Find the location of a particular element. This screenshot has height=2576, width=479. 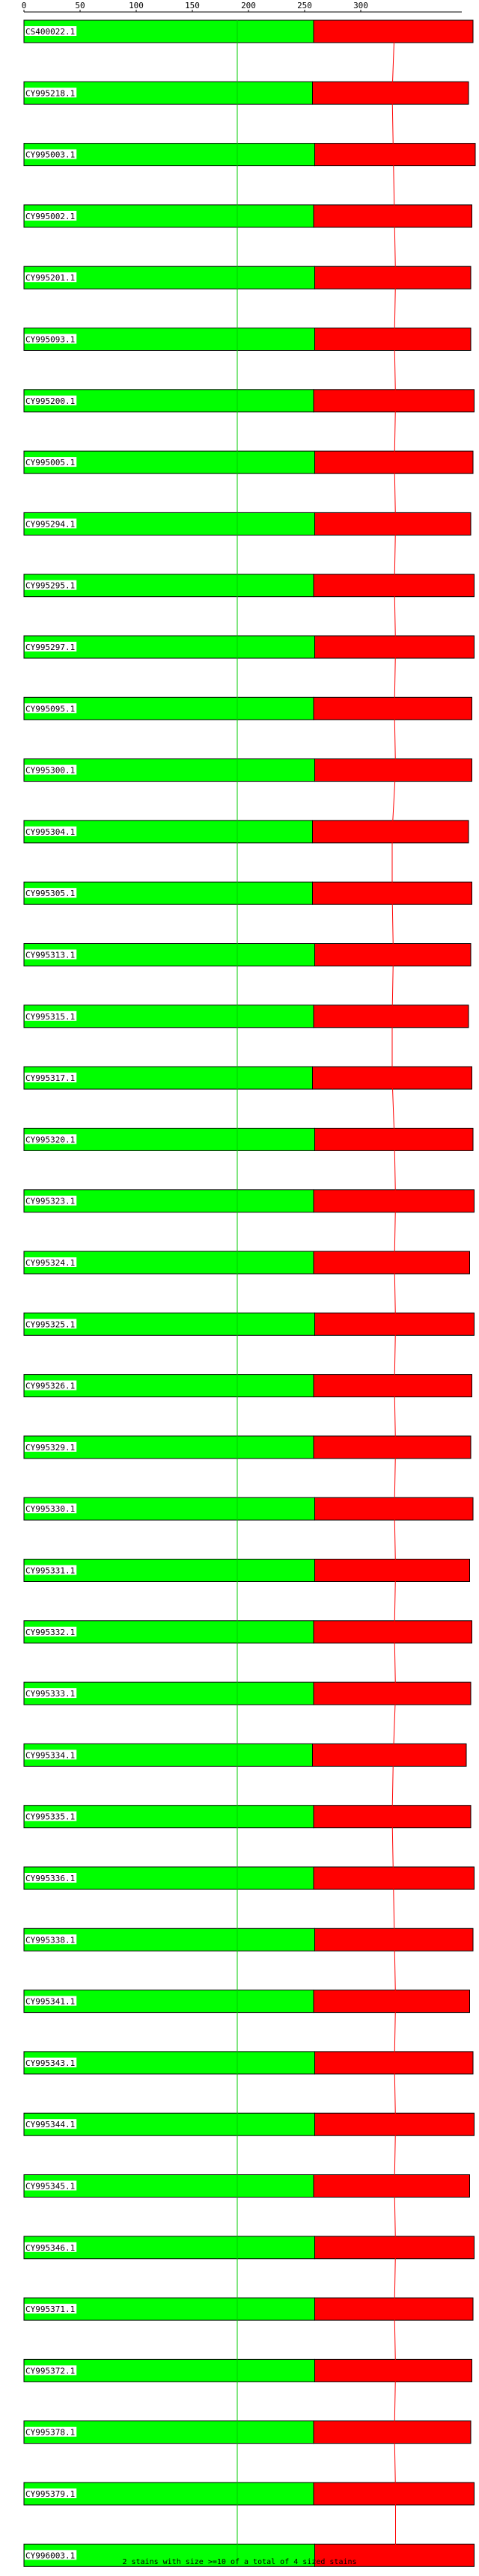

bar-category-label: CY995333.1 is located at coordinates (50, 1694).